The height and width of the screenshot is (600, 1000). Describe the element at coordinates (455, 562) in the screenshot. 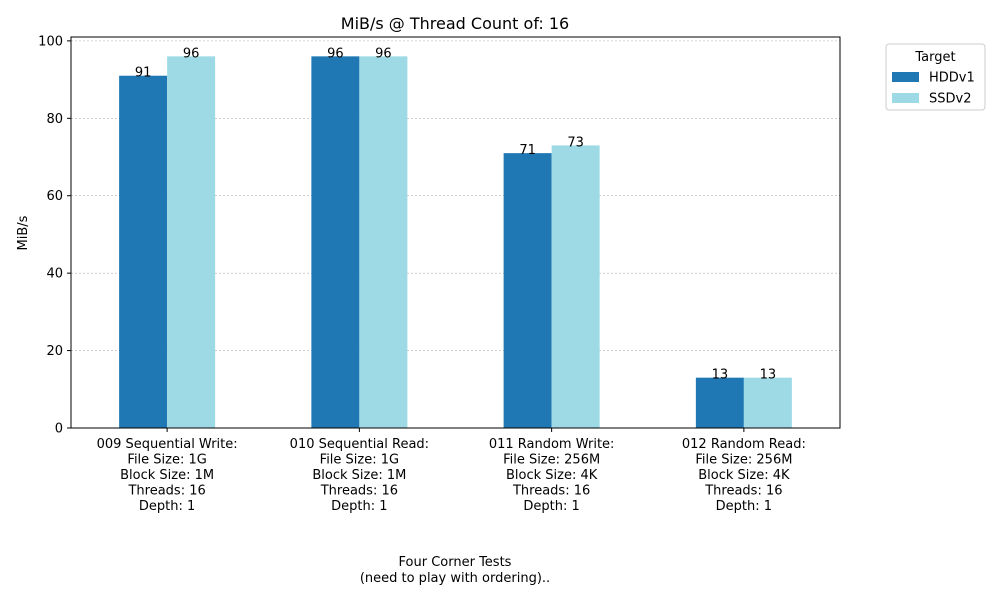

I see `x-axis-label-line: Four Corner Tests` at that location.